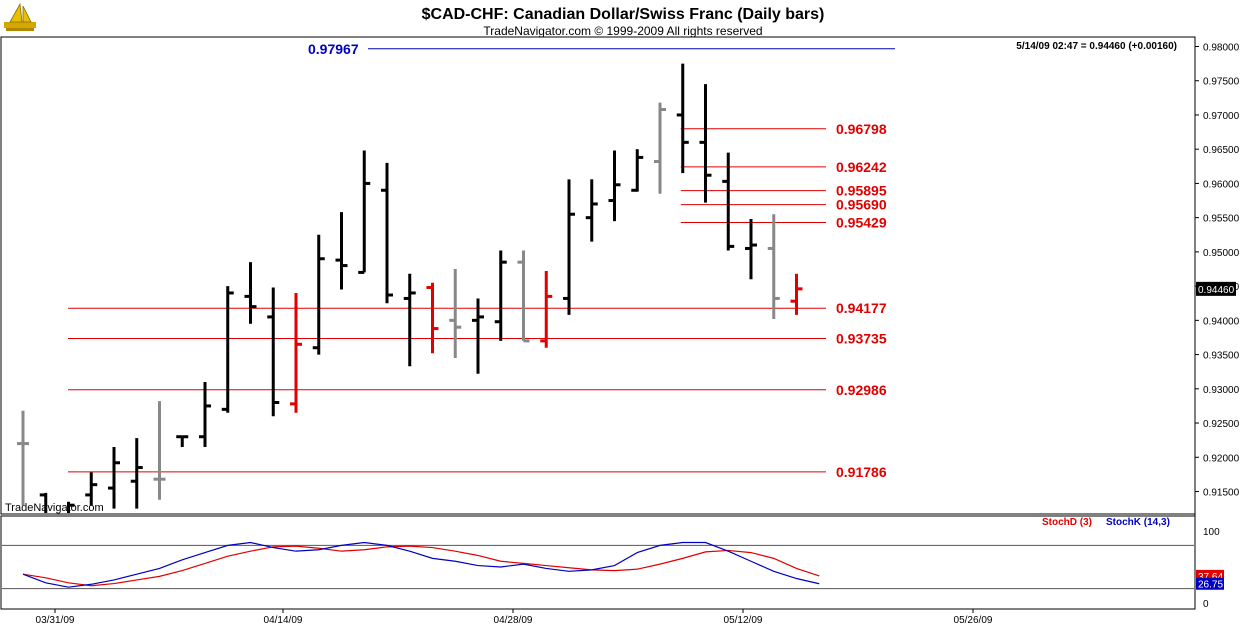 Image resolution: width=1245 pixels, height=631 pixels. I want to click on y-tick-label: 0.94000, so click(1221, 321).